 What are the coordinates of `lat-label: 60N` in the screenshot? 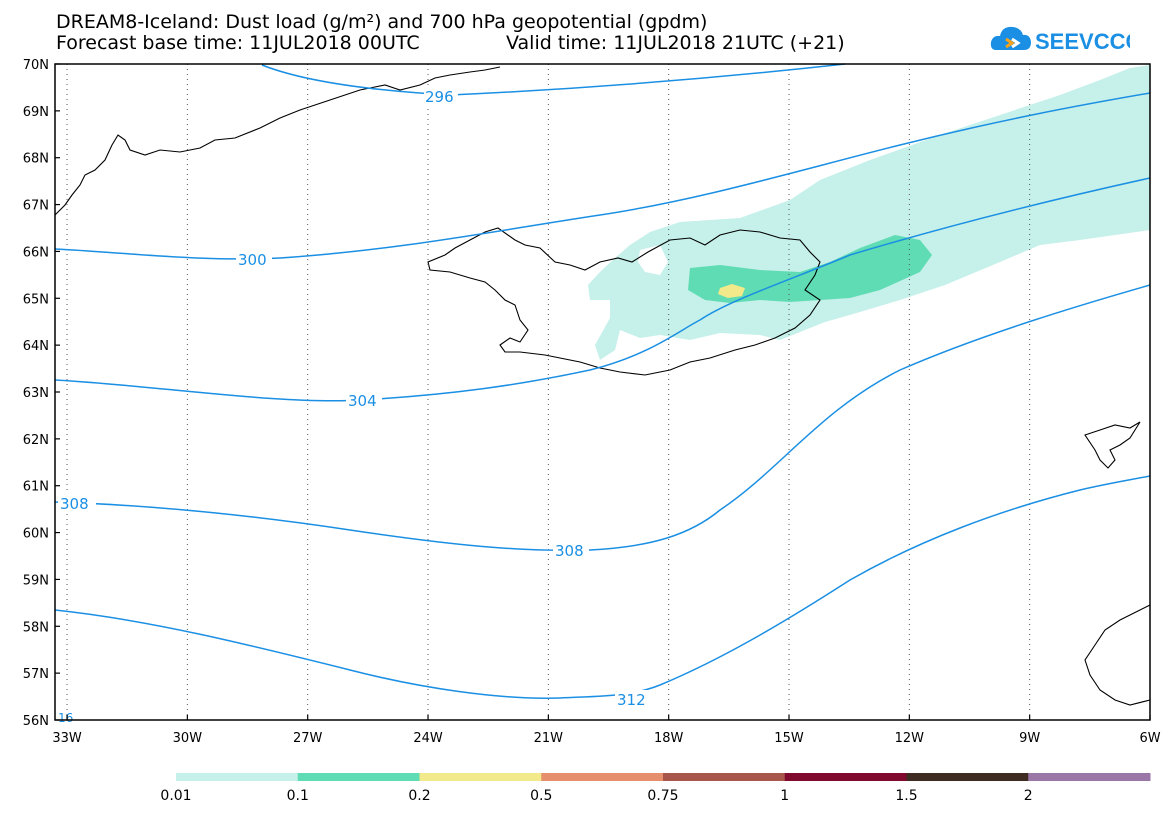 It's located at (36, 534).